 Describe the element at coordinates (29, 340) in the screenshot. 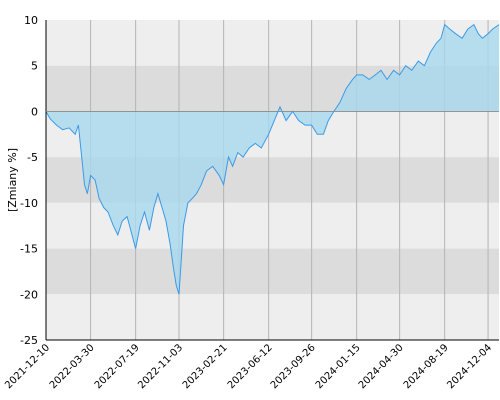

I see `y-tick-label: -25` at that location.